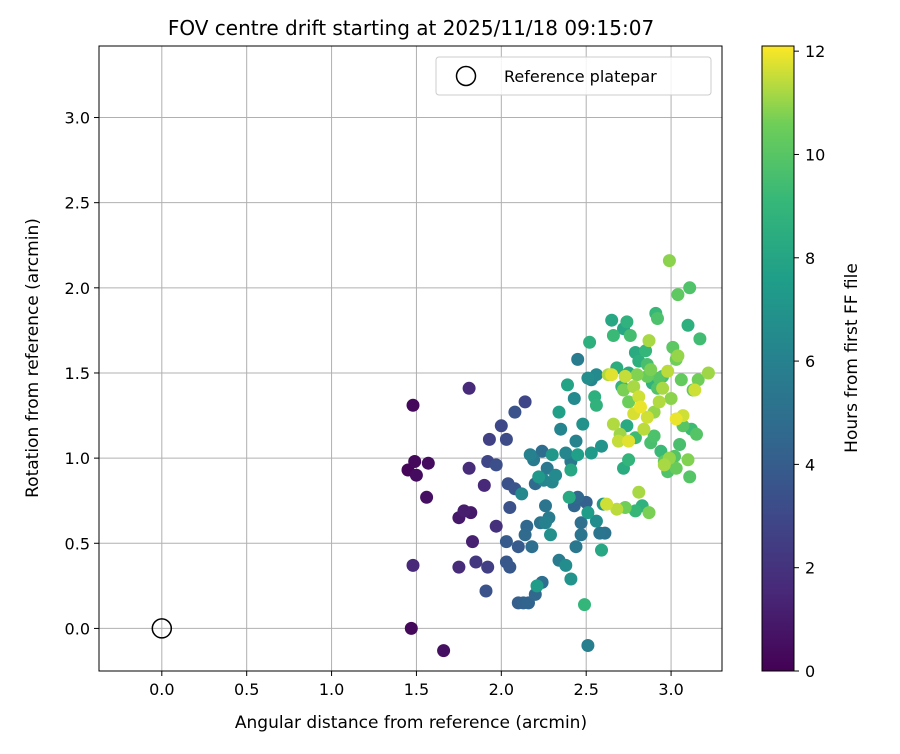 The image size is (900, 754). Describe the element at coordinates (815, 154) in the screenshot. I see `colorbar-tick-label: 10` at that location.